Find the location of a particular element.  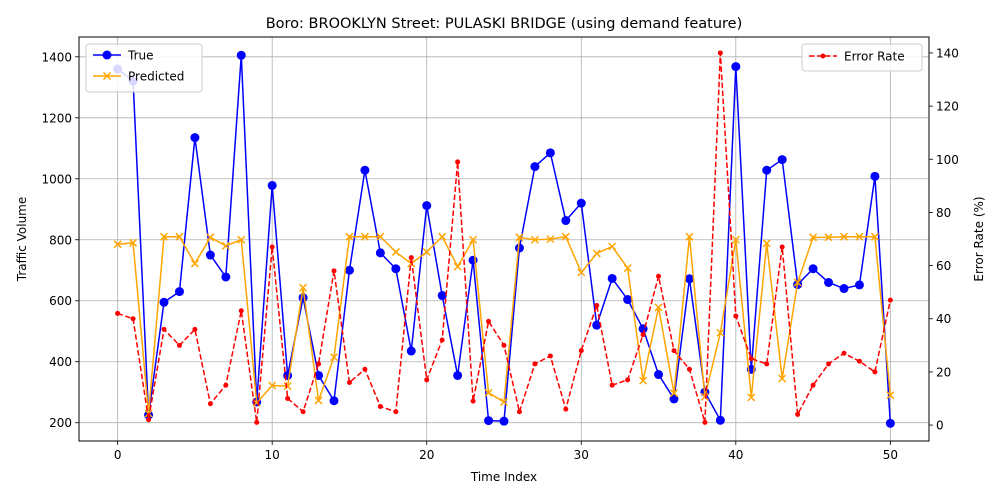

legend-right: Error Rate is located at coordinates (862, 57).